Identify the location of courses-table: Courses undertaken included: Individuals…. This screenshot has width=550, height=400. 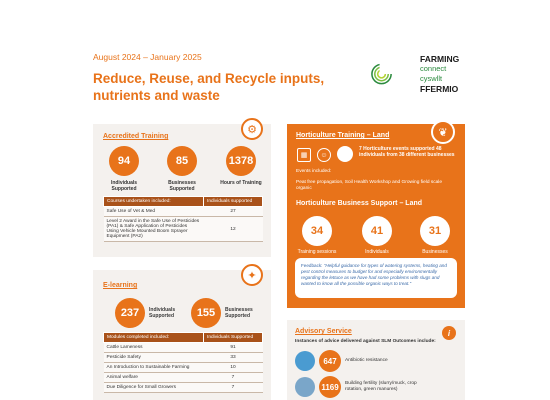
(183, 219).